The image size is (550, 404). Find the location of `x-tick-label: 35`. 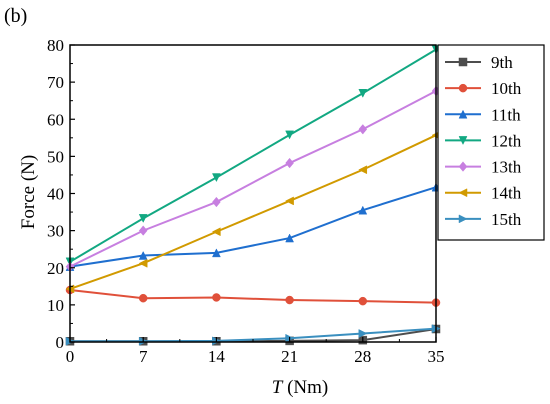

x-tick-label: 35 is located at coordinates (436, 356).